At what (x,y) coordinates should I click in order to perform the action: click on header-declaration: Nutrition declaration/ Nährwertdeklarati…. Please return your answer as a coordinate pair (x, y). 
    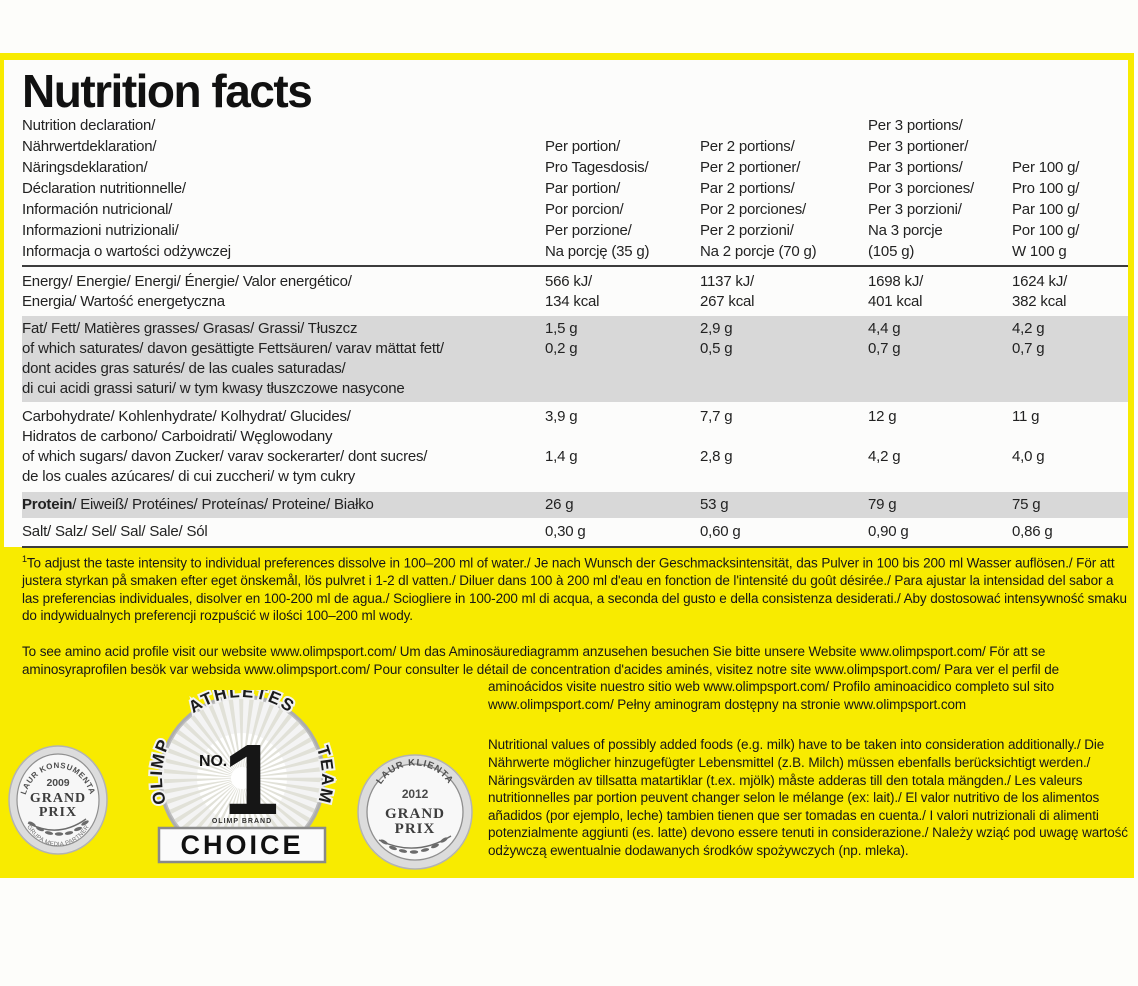
    Looking at the image, I should click on (283, 188).